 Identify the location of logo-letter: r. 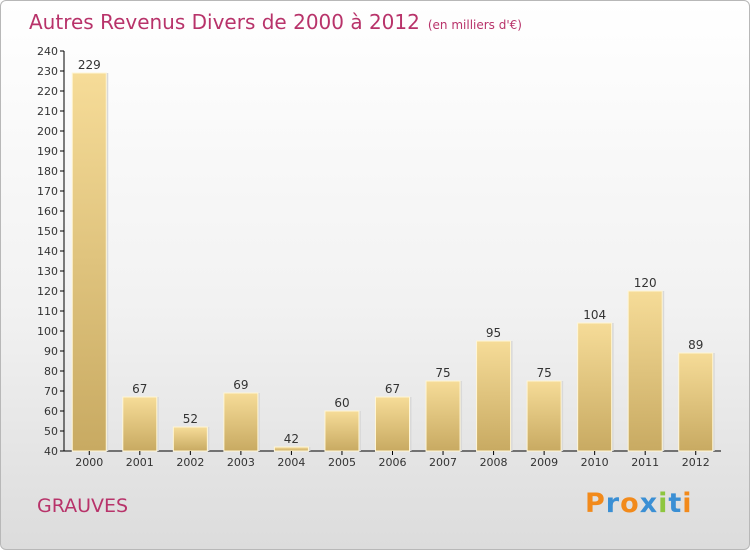
(613, 503).